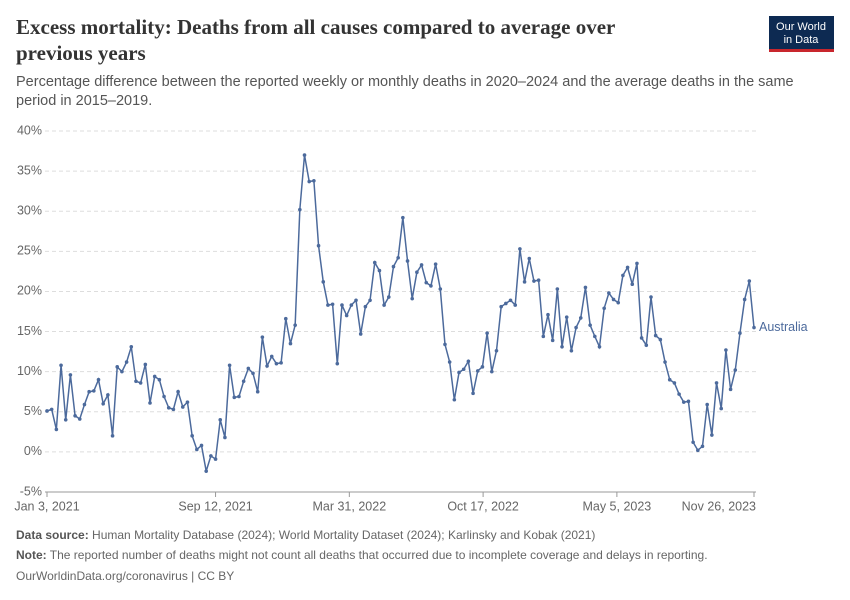  I want to click on x-tick-label: Sep 12, 2021, so click(215, 506).